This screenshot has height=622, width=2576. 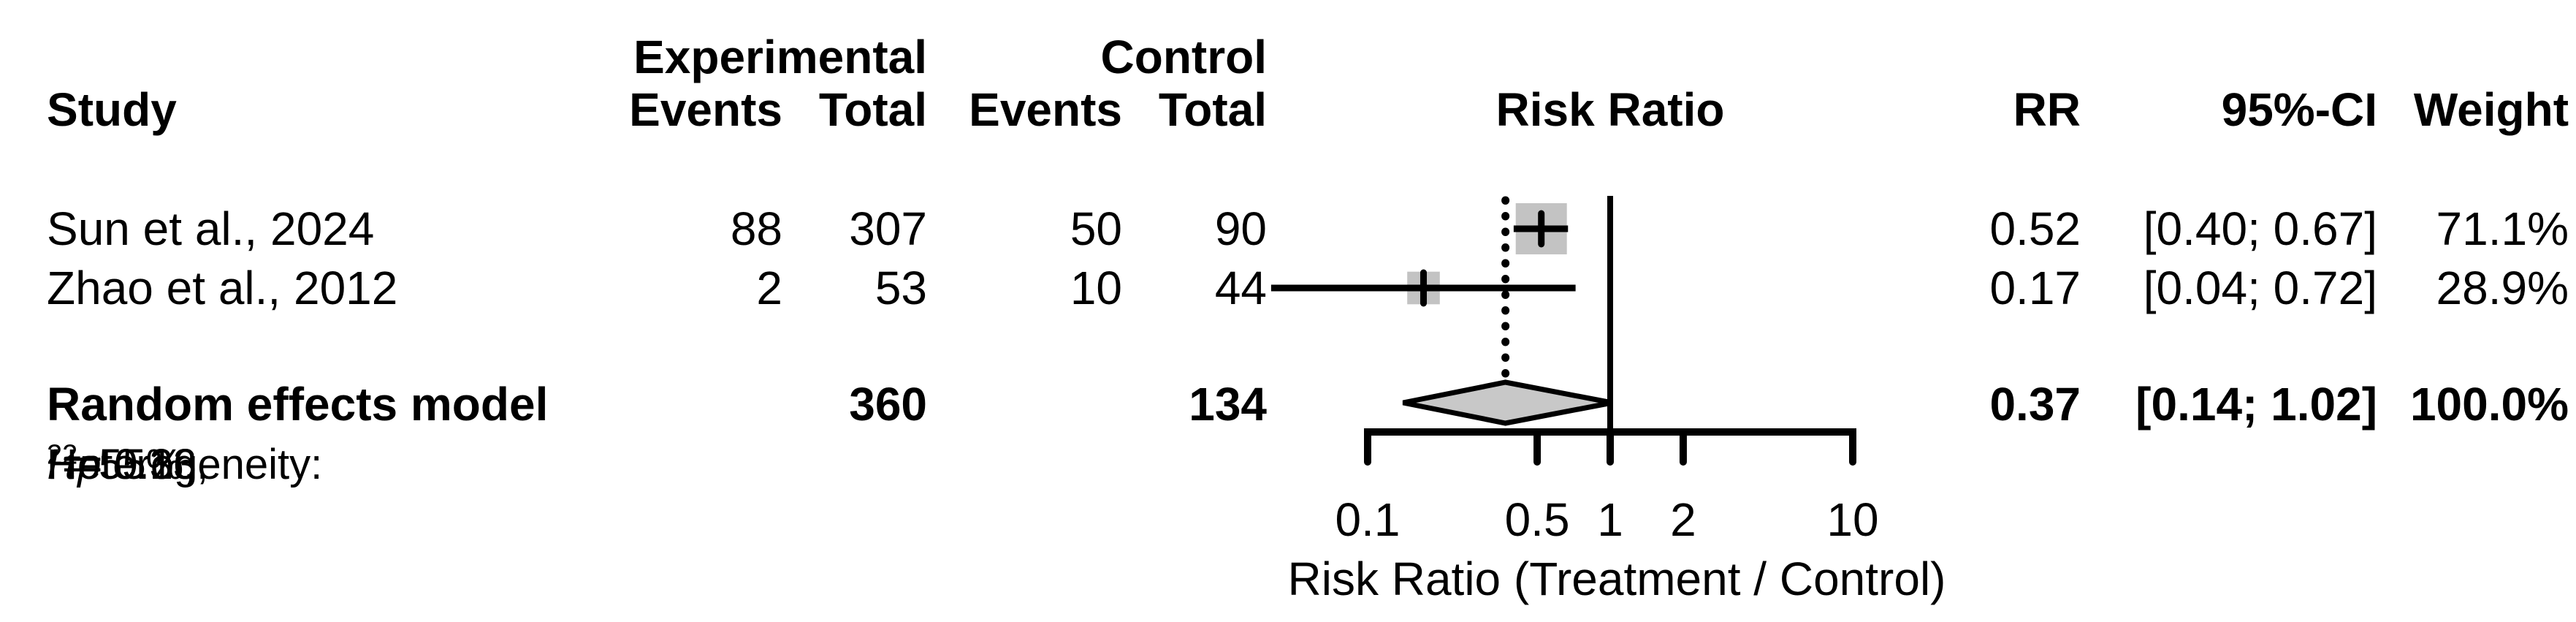 I want to click on control-total-header: Total, so click(x=1213, y=110).